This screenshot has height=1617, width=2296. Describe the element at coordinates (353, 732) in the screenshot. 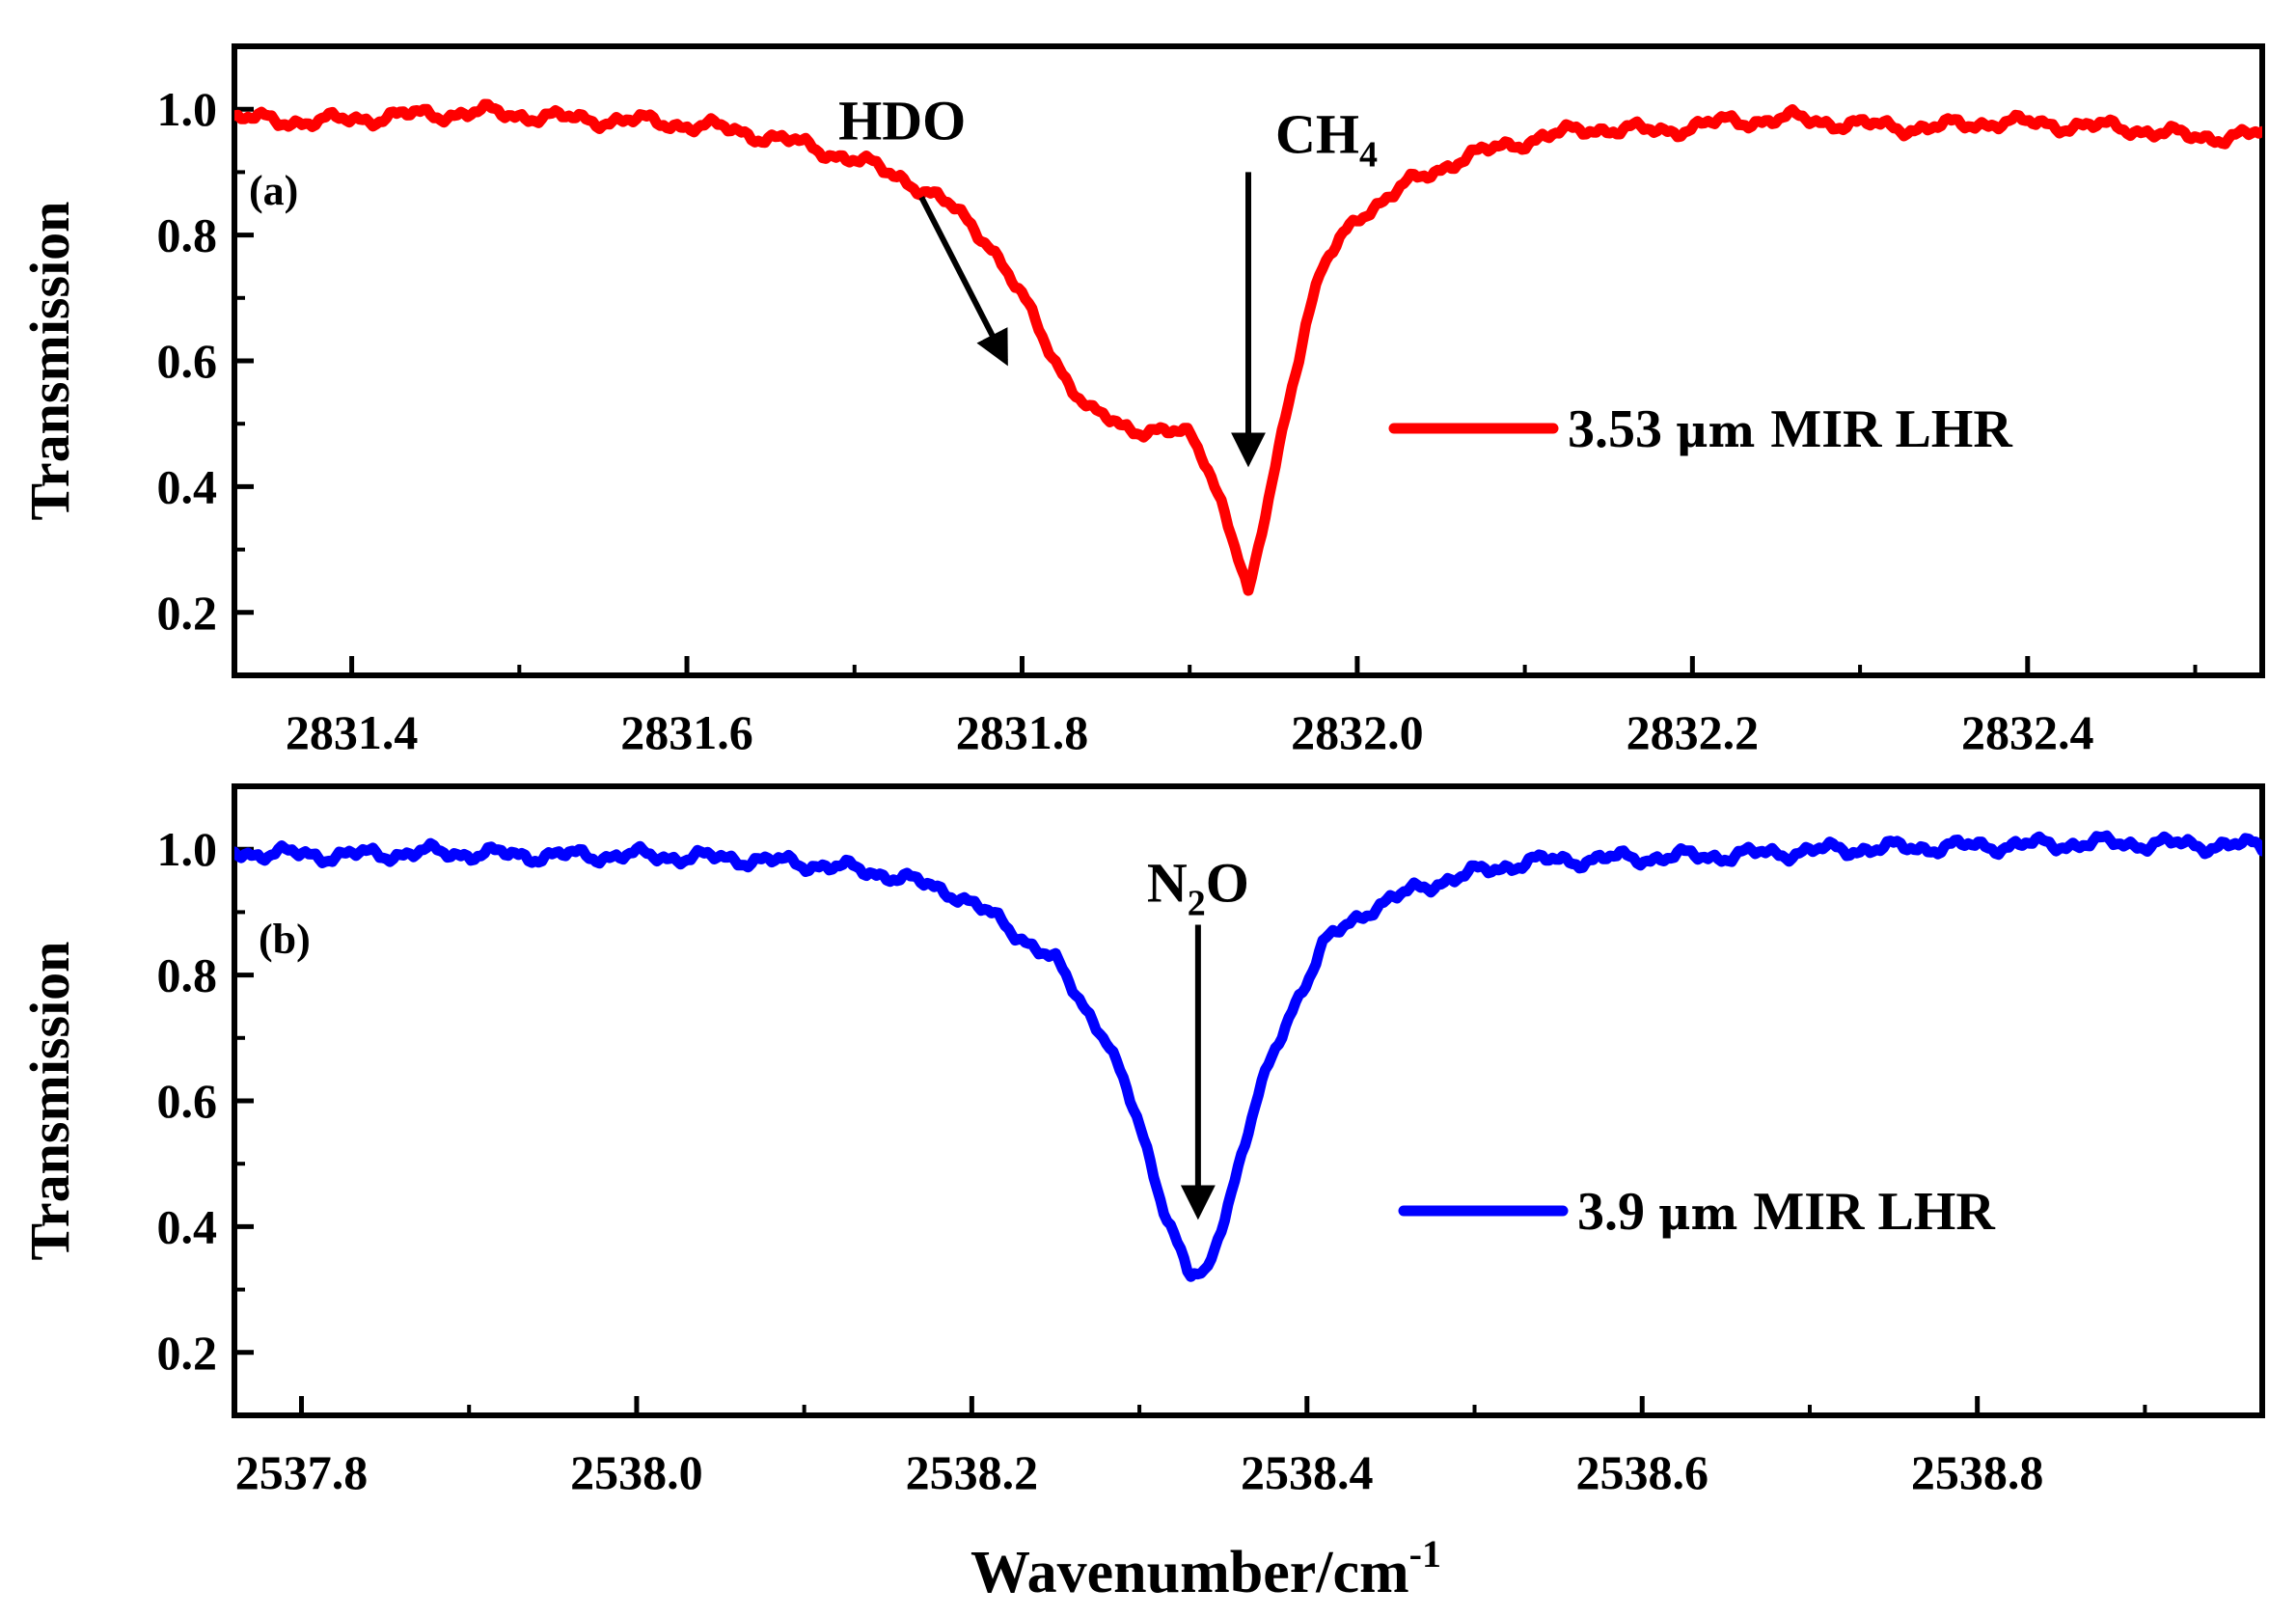

I see `x-tick-label: 2831.4` at that location.